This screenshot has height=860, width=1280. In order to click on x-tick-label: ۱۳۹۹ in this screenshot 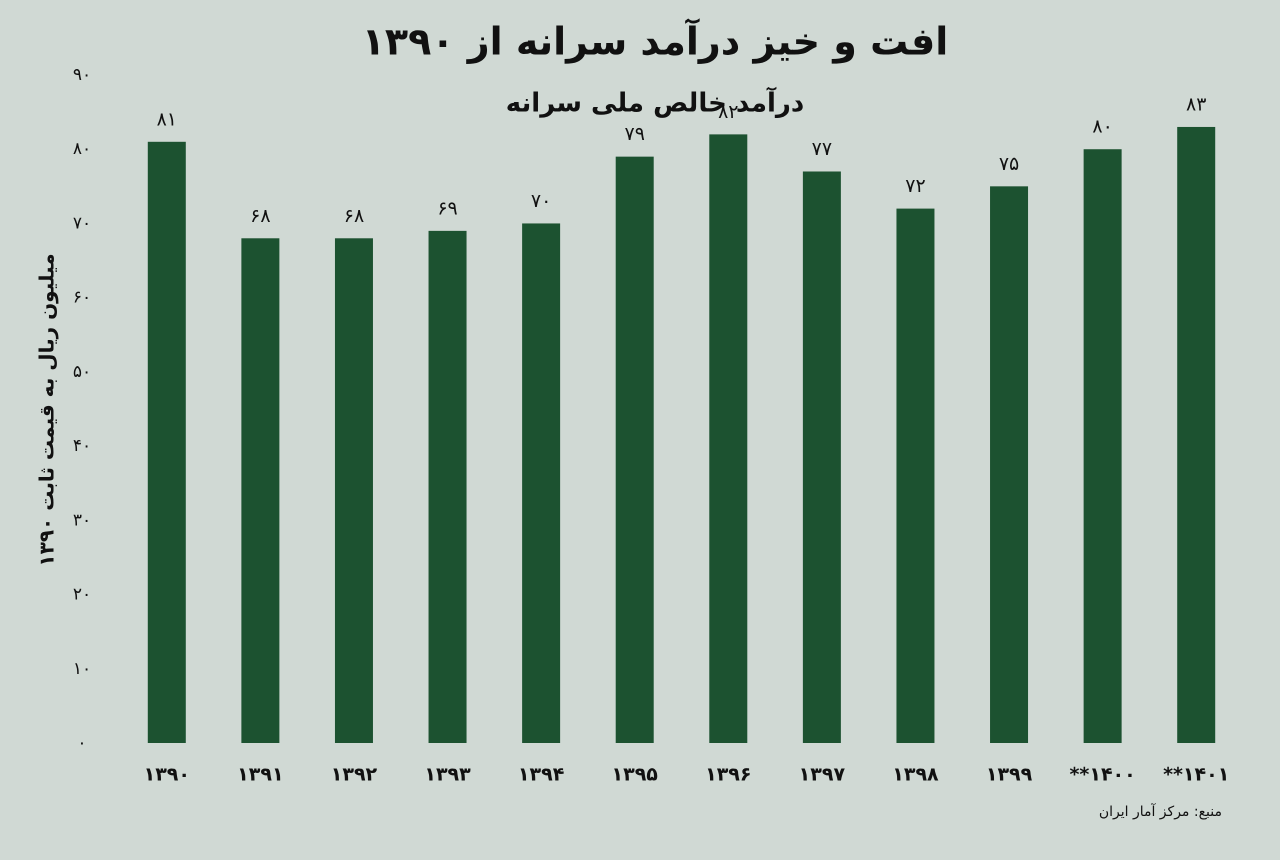, I will do `click(1009, 775)`.